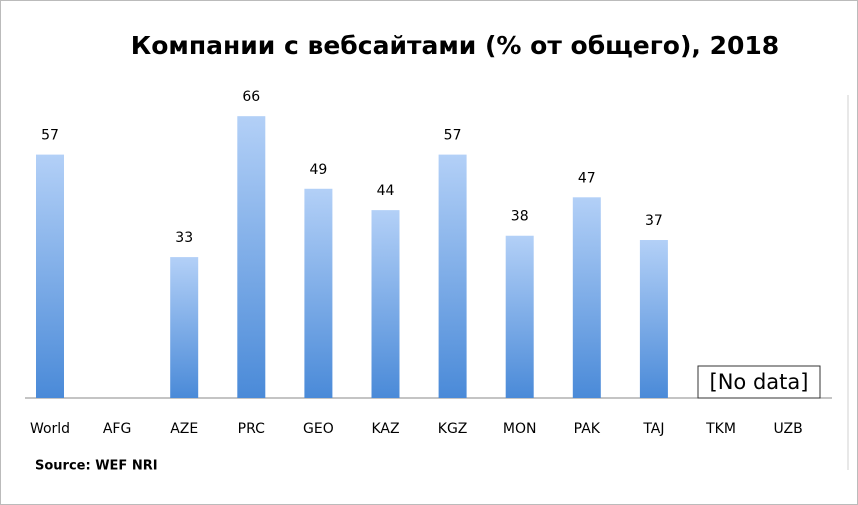 The height and width of the screenshot is (505, 858). I want to click on x-tick-label: PAK, so click(587, 429).